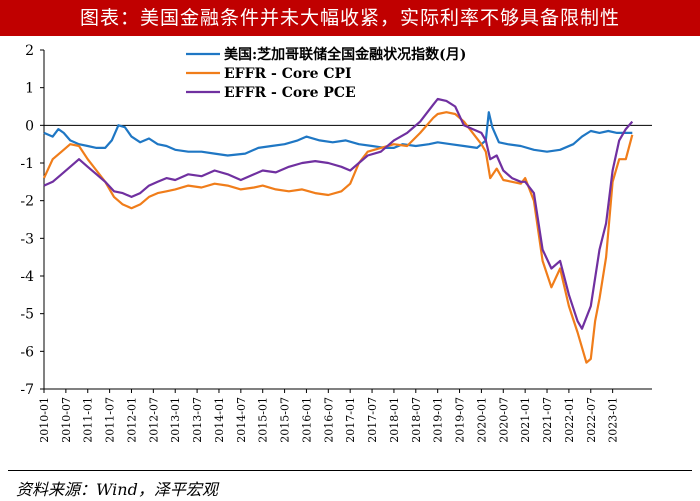 This screenshot has height=501, width=700. I want to click on x-tick-label: 2014-01, so click(219, 420).